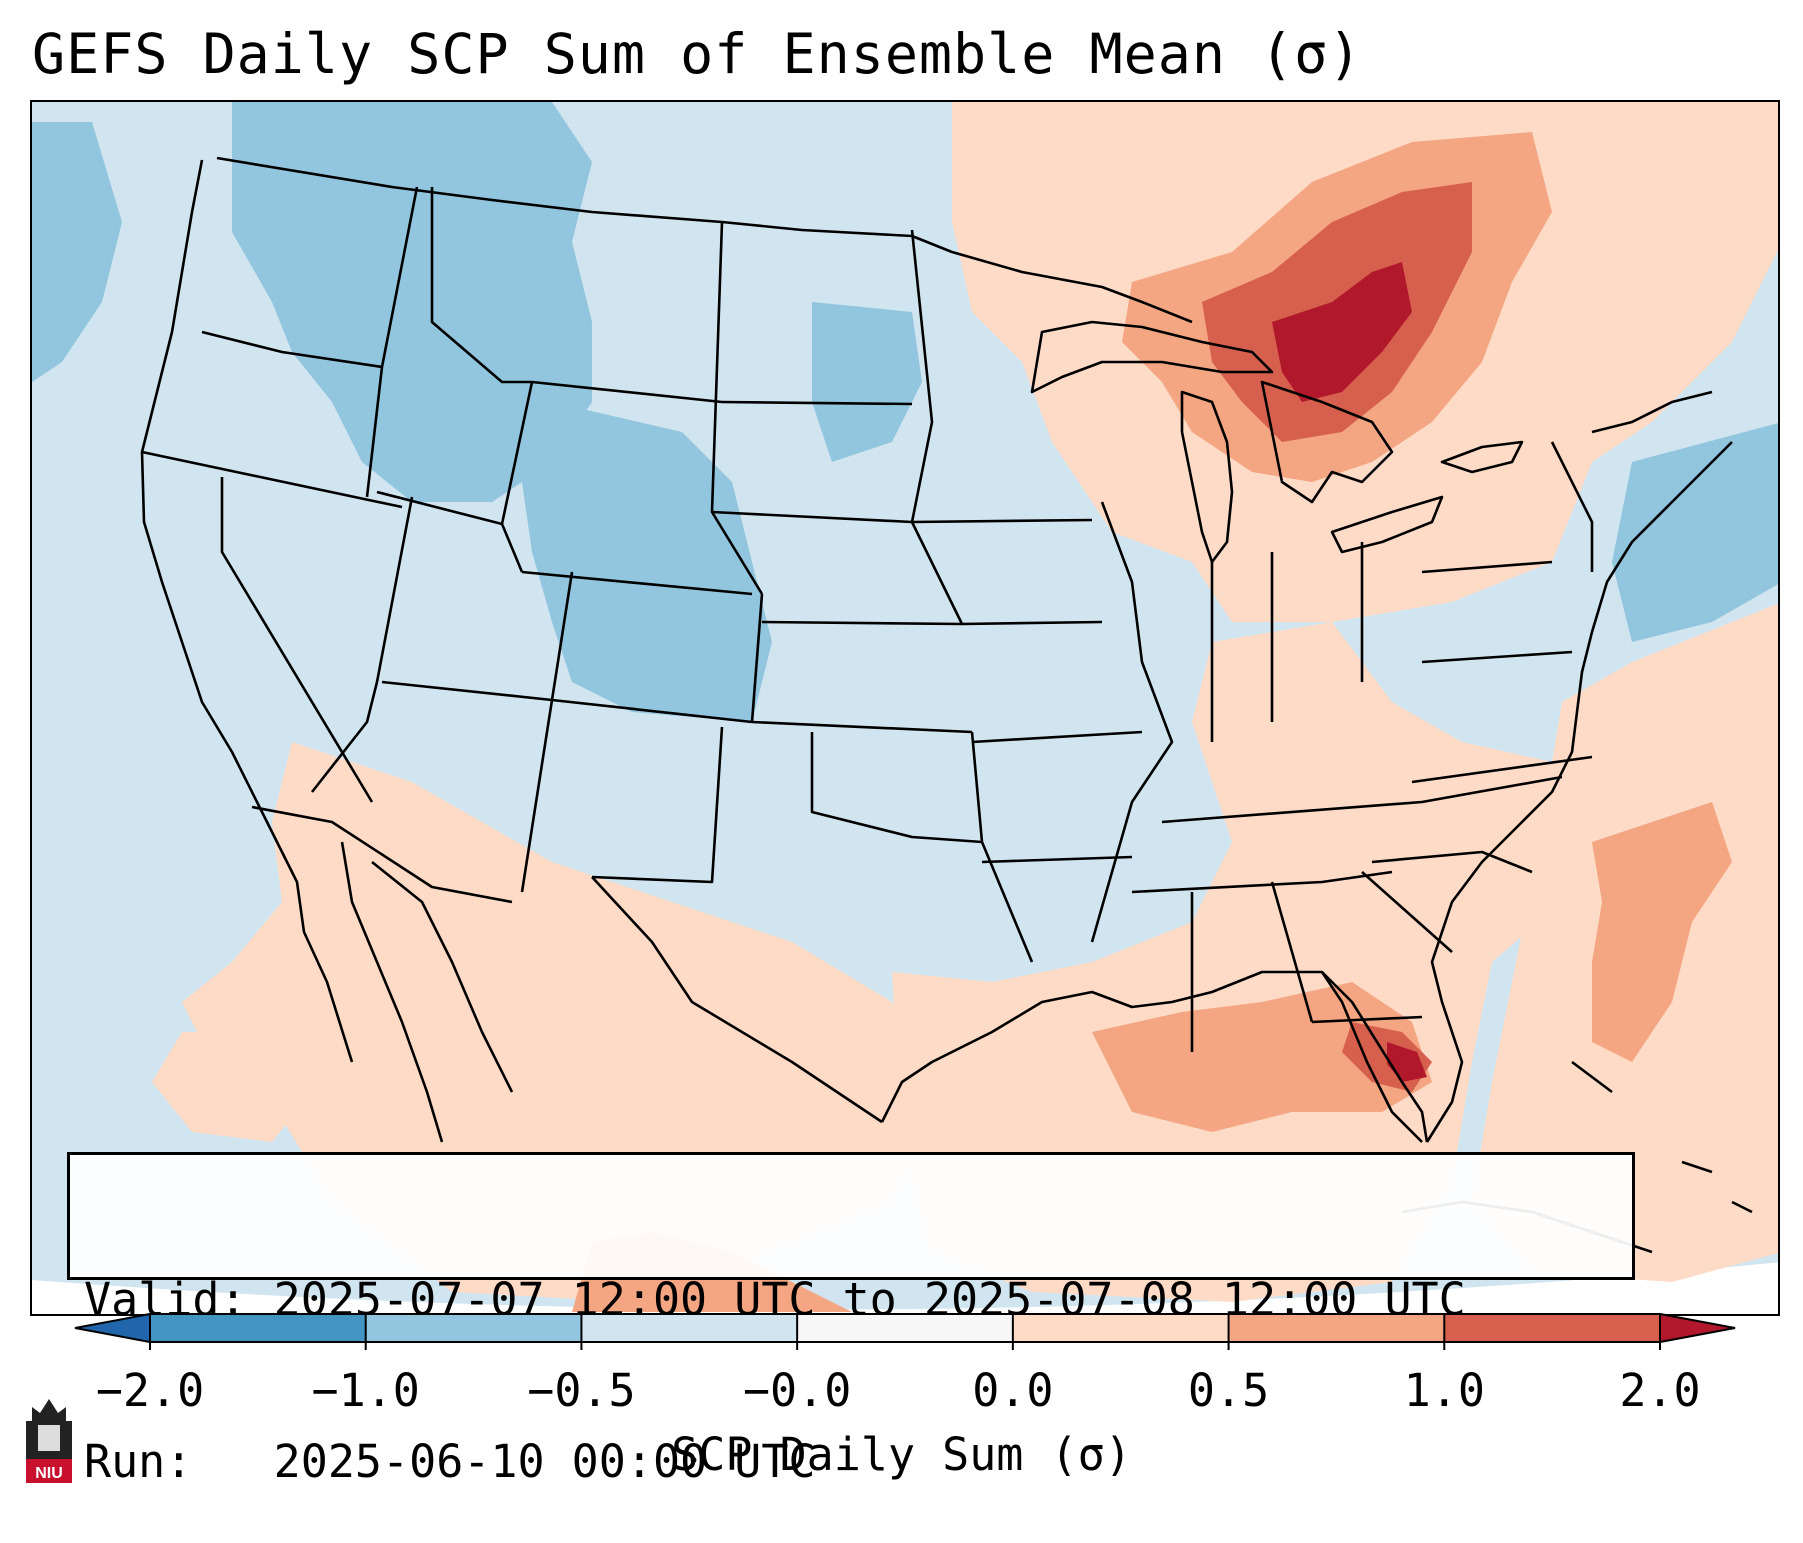 The height and width of the screenshot is (1543, 1803). I want to click on anomaly-area-plains-north, so click(867, 382).